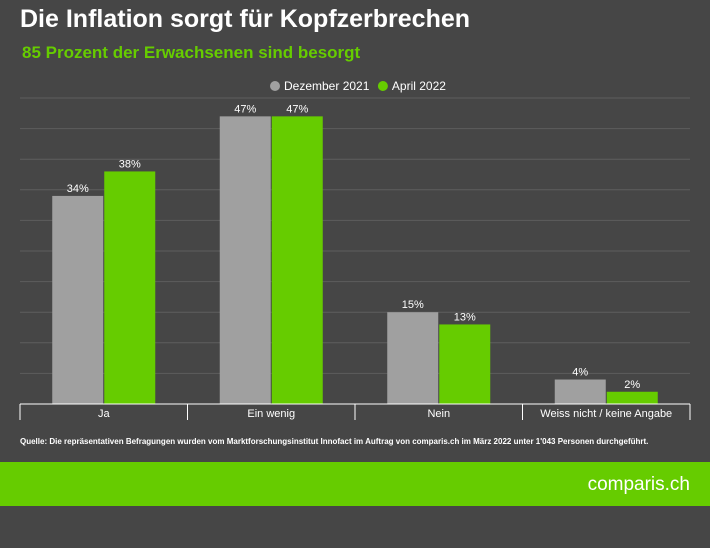 The image size is (710, 548). I want to click on data-label: 38%, so click(130, 164).